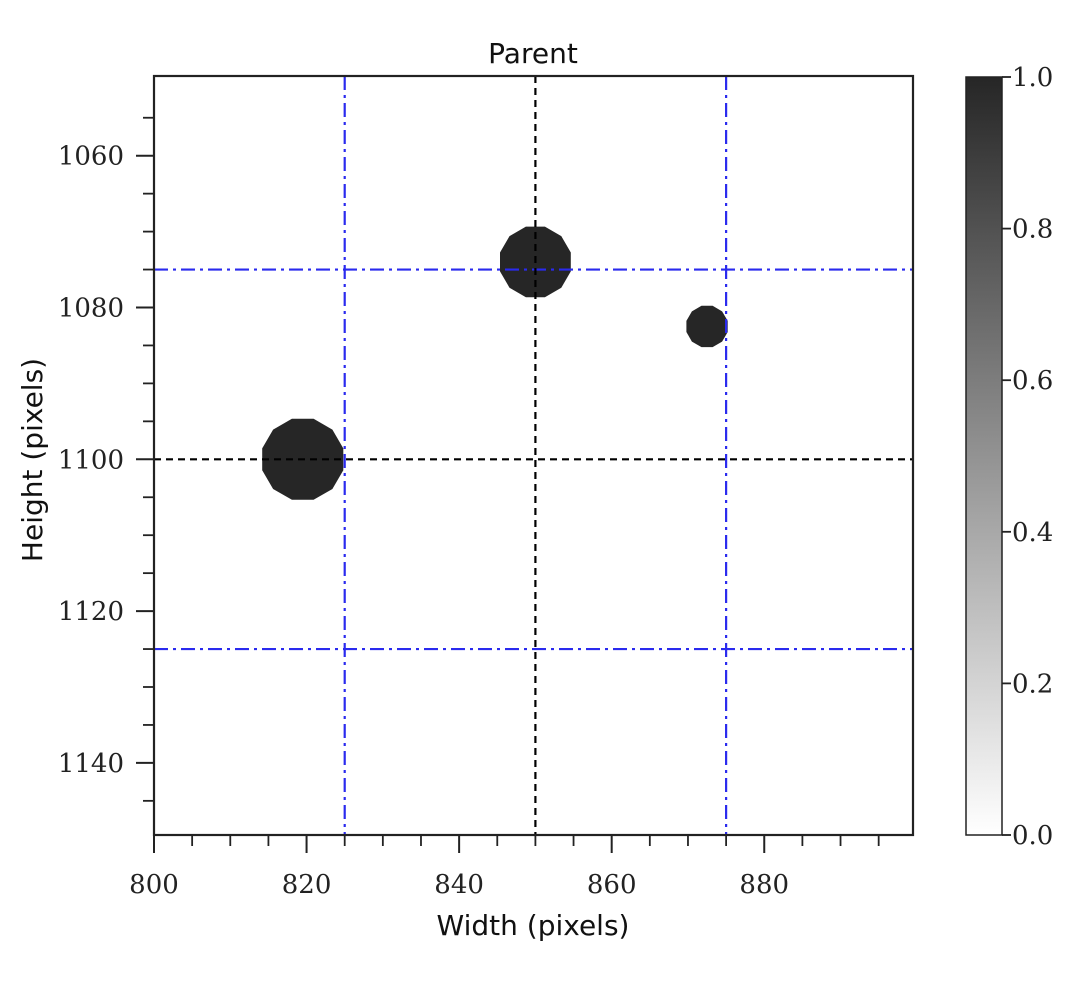 This screenshot has height=982, width=1080. Describe the element at coordinates (764, 885) in the screenshot. I see `x-tick-label: 880` at that location.